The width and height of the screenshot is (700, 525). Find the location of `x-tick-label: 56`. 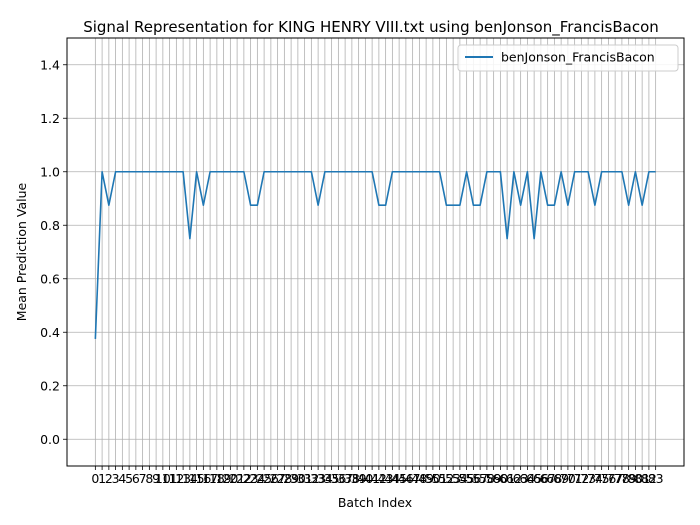

x-tick-label: 56 is located at coordinates (473, 478).